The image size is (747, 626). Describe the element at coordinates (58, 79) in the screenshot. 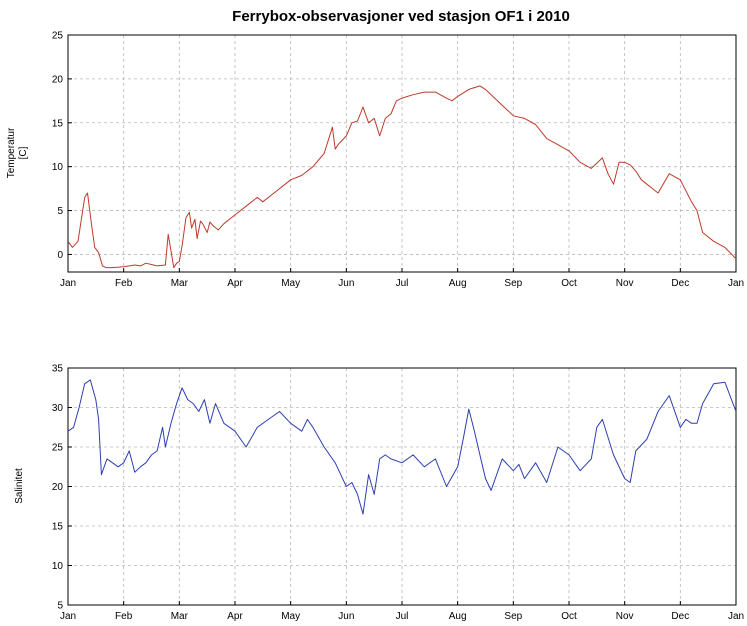

I see `temperature-y-tick-label: 20` at that location.